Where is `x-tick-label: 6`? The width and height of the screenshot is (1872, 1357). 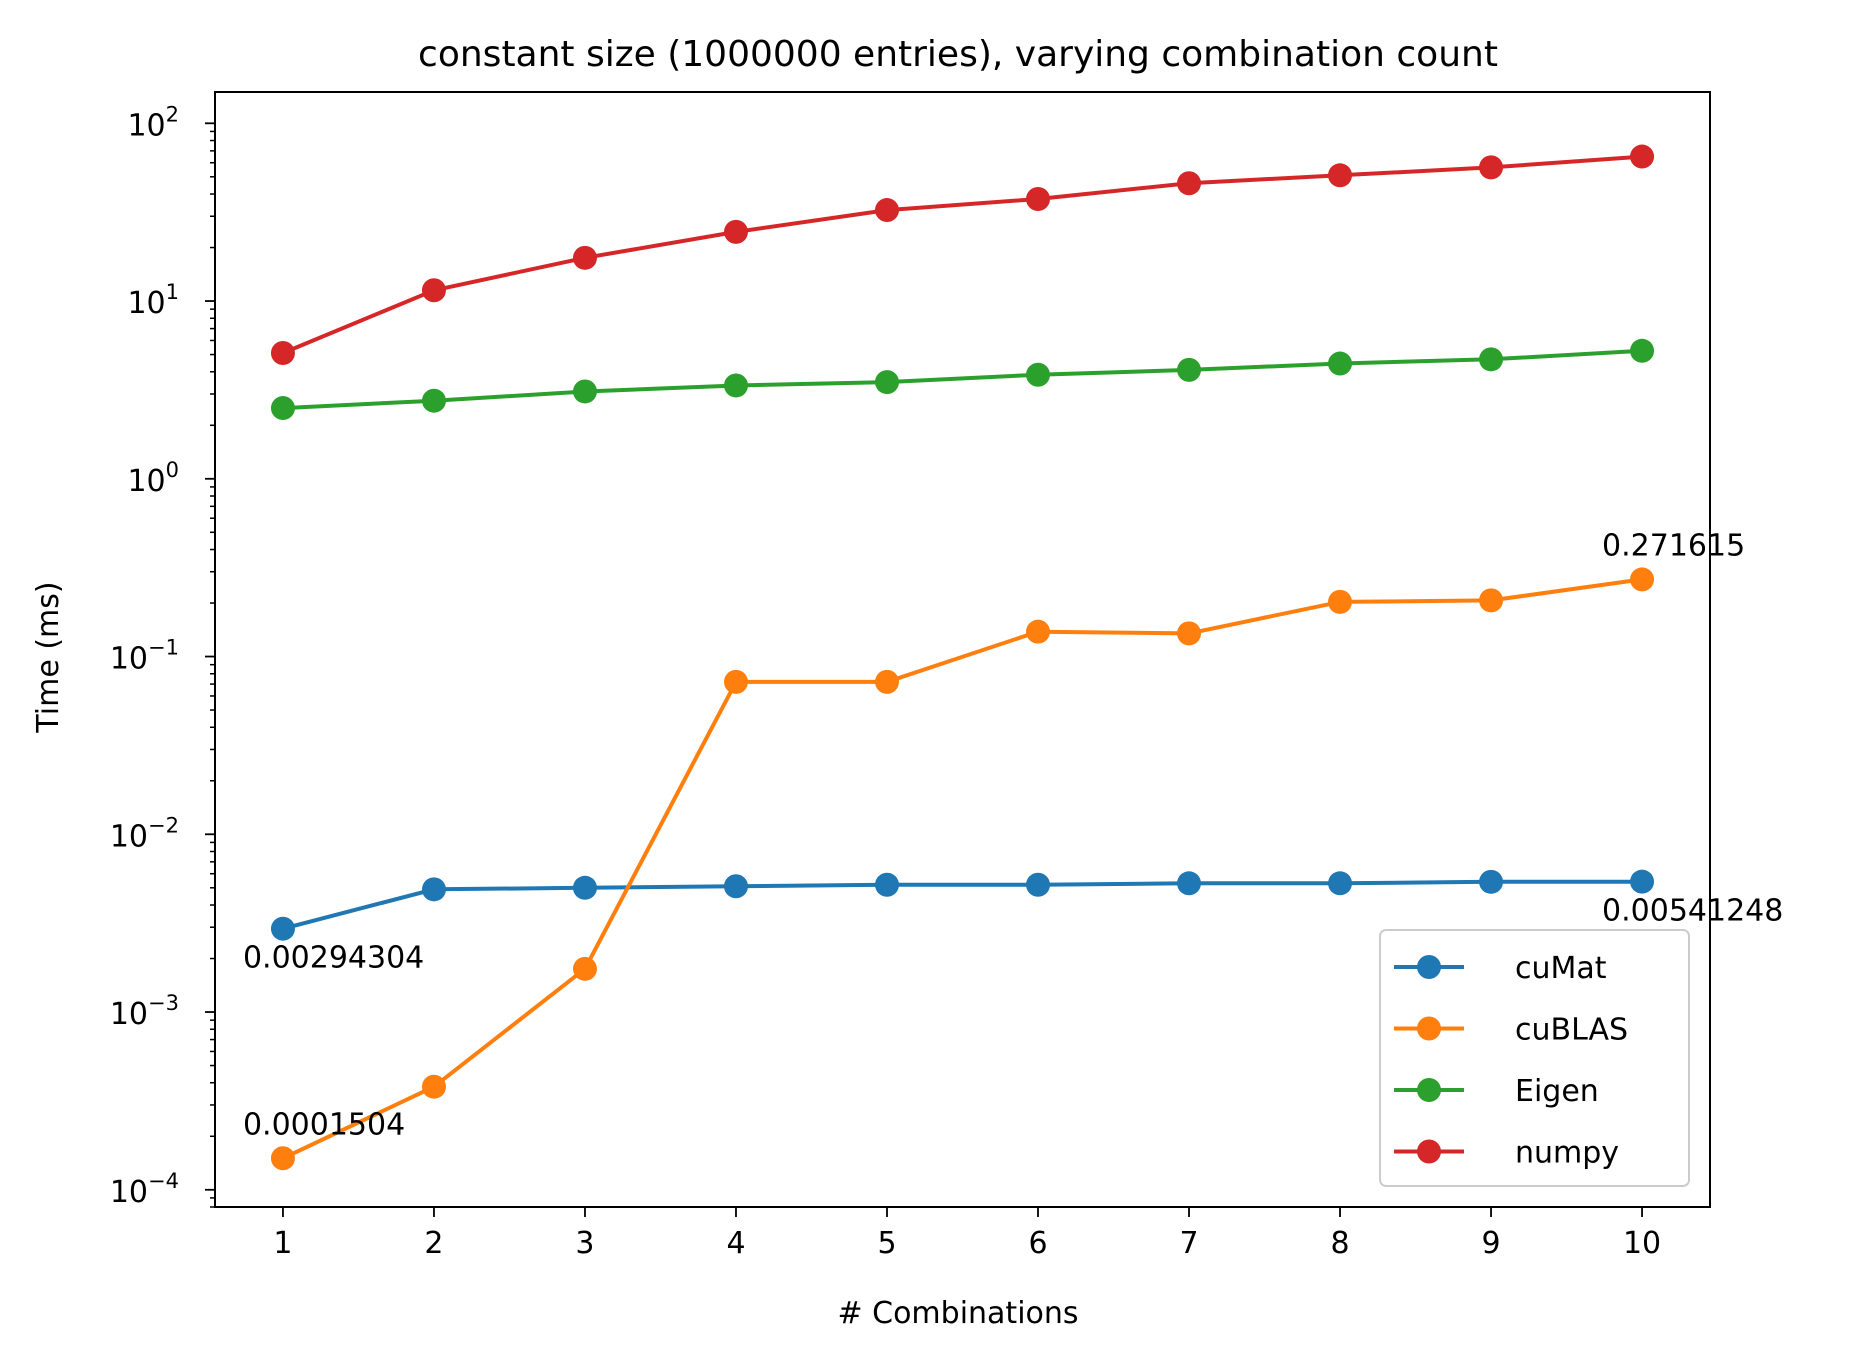
x-tick-label: 6 is located at coordinates (1037, 1243).